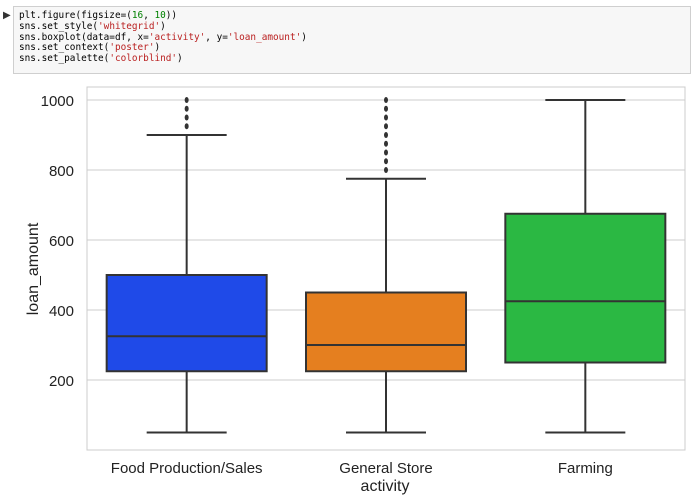  What do you see at coordinates (7, 15) in the screenshot?
I see `run-indicator-icon: ▶︎` at bounding box center [7, 15].